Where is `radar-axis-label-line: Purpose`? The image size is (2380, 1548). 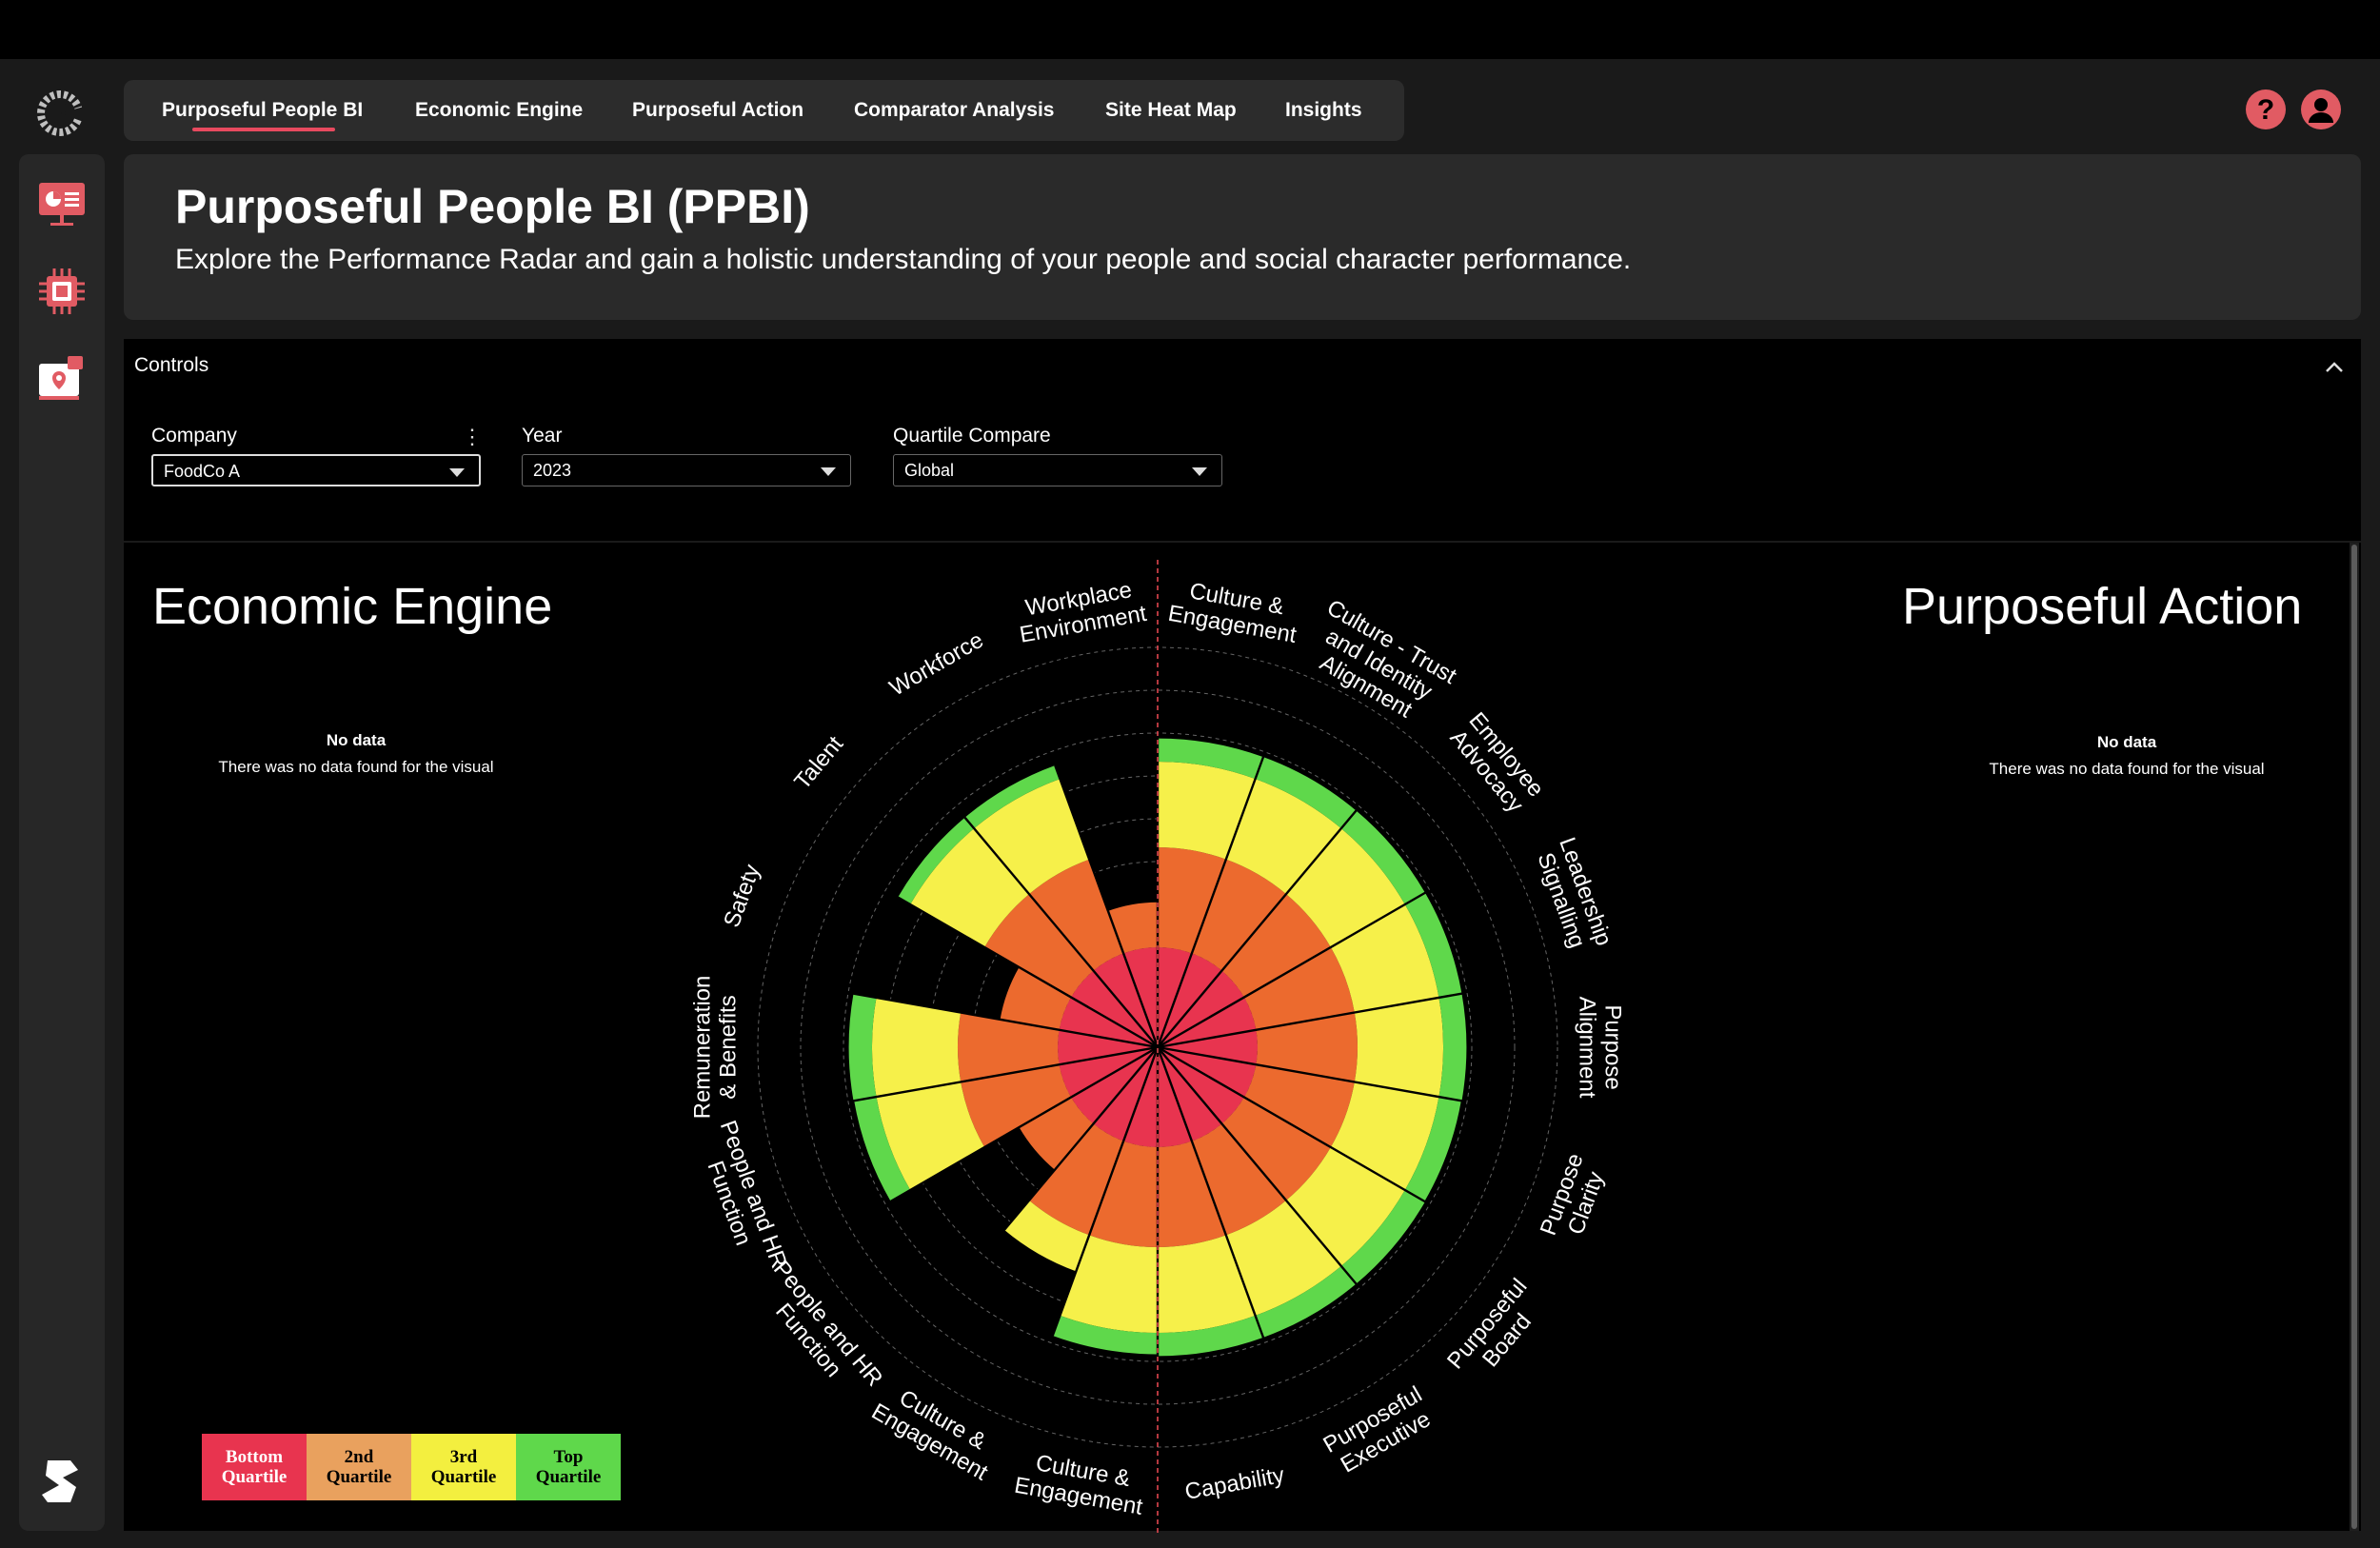 radar-axis-label-line: Purpose is located at coordinates (1613, 1046).